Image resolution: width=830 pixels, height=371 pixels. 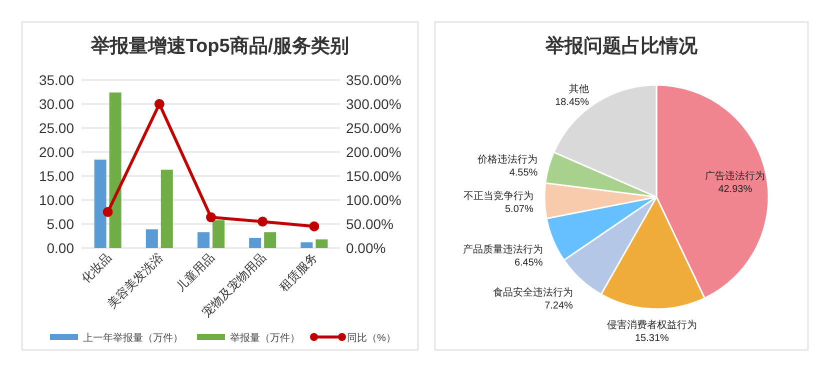 I want to click on y-tick-label: 5.00, so click(x=60, y=224).